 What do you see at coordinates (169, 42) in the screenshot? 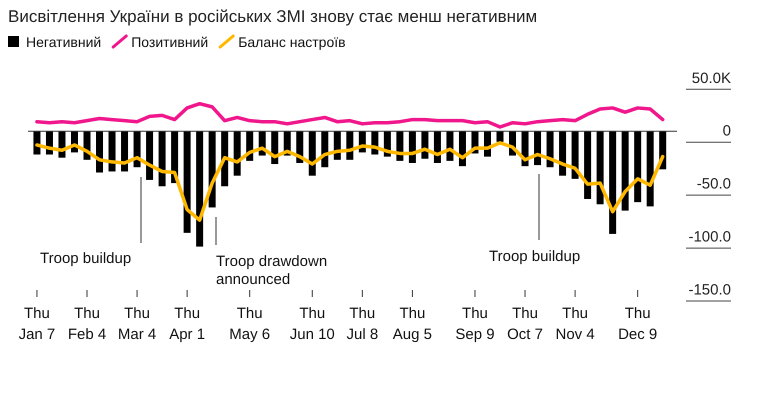
I see `legend-label: Позитивний` at bounding box center [169, 42].